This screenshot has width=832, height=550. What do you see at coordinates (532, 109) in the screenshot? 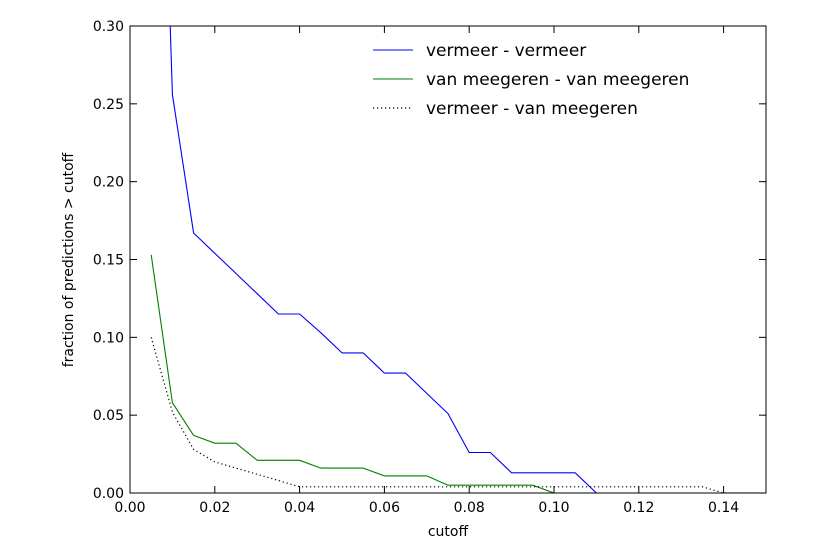
I see `legend-label-vermeer-van-meegeren: vermeer - van meegeren` at bounding box center [532, 109].